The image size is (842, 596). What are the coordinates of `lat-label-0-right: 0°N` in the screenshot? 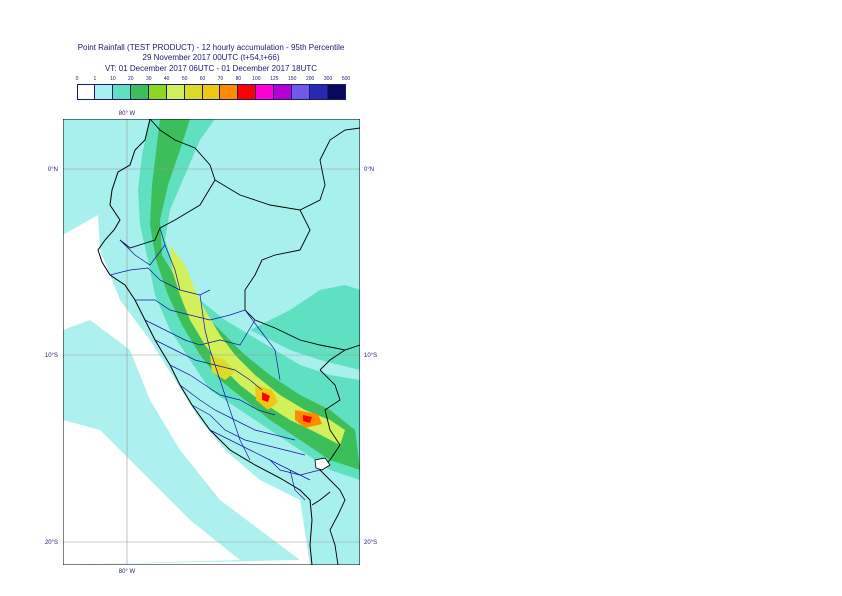 It's located at (369, 170).